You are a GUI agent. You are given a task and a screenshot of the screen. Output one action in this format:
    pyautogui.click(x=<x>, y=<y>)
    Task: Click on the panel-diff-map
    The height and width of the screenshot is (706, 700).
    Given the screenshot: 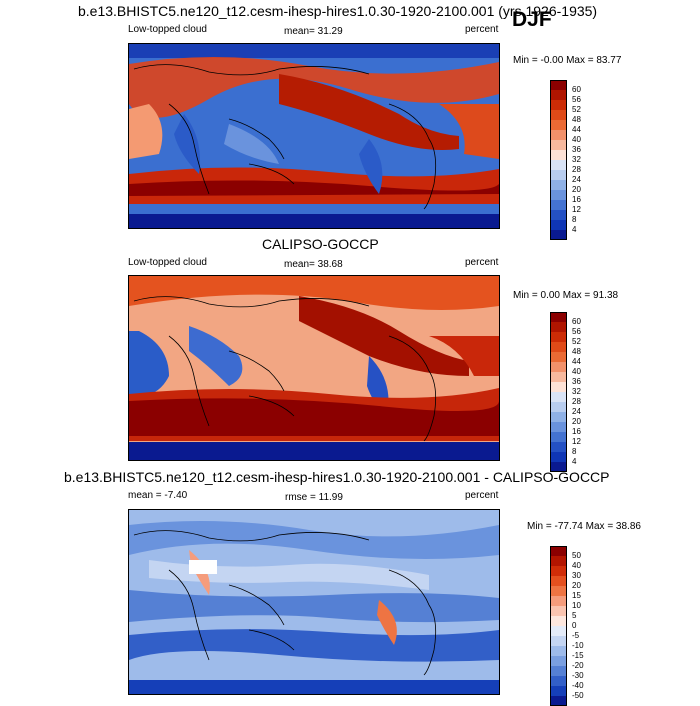 What is the action you would take?
    pyautogui.click(x=314, y=602)
    